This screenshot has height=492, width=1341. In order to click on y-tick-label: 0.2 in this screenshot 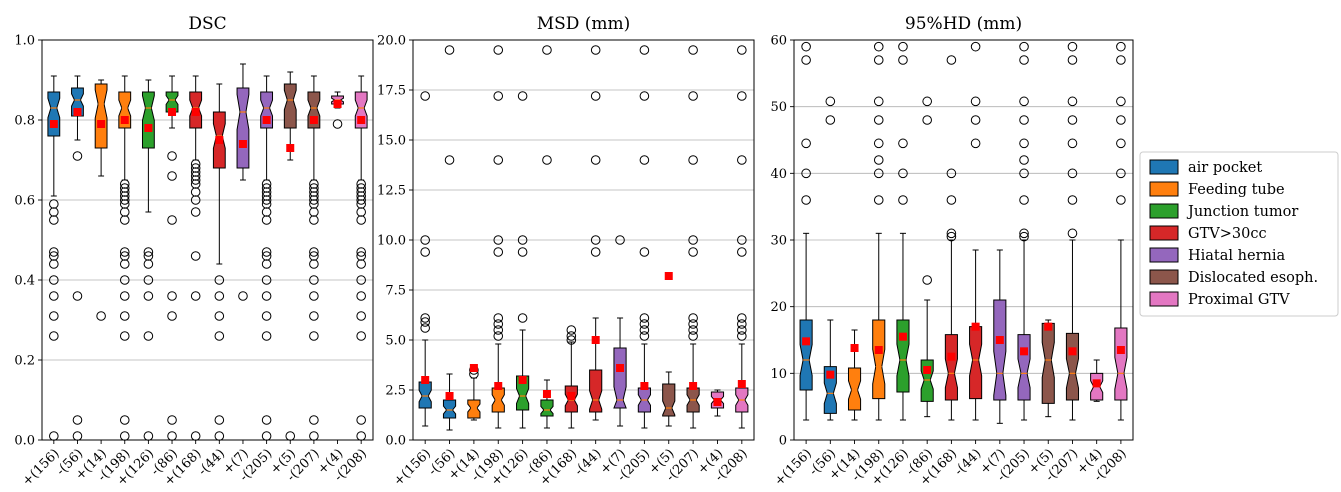, I will do `click(24, 361)`.